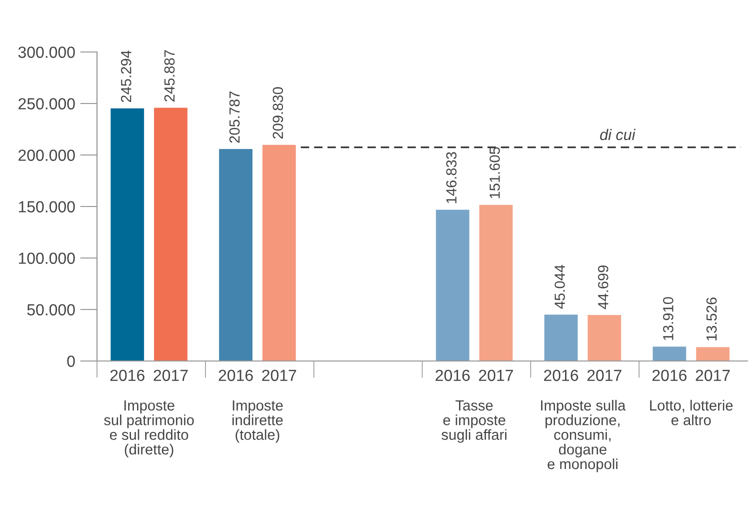 This screenshot has width=749, height=529. What do you see at coordinates (51, 310) in the screenshot?
I see `y-tick-label: 50.000` at bounding box center [51, 310].